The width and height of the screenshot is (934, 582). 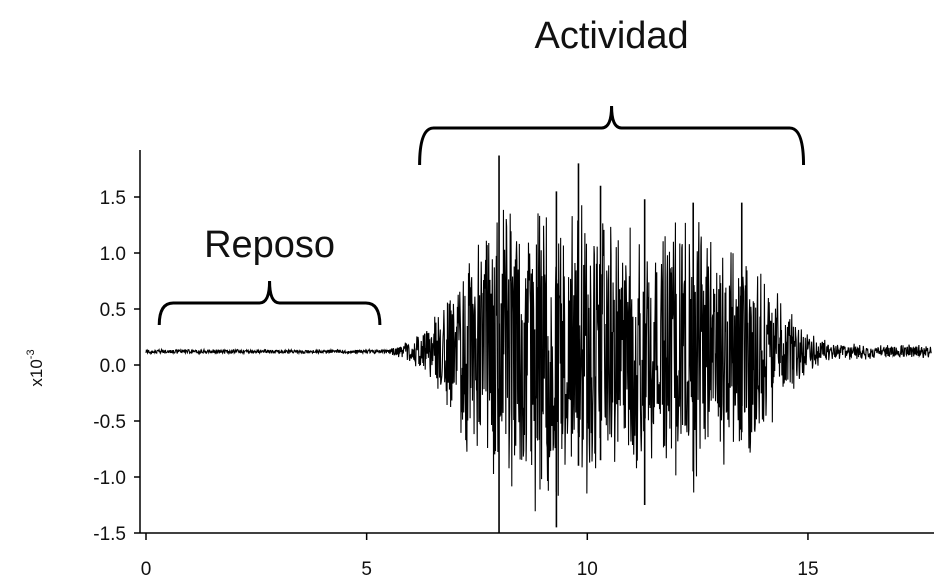 I want to click on y-tick-label: 0.0, so click(x=113, y=366).